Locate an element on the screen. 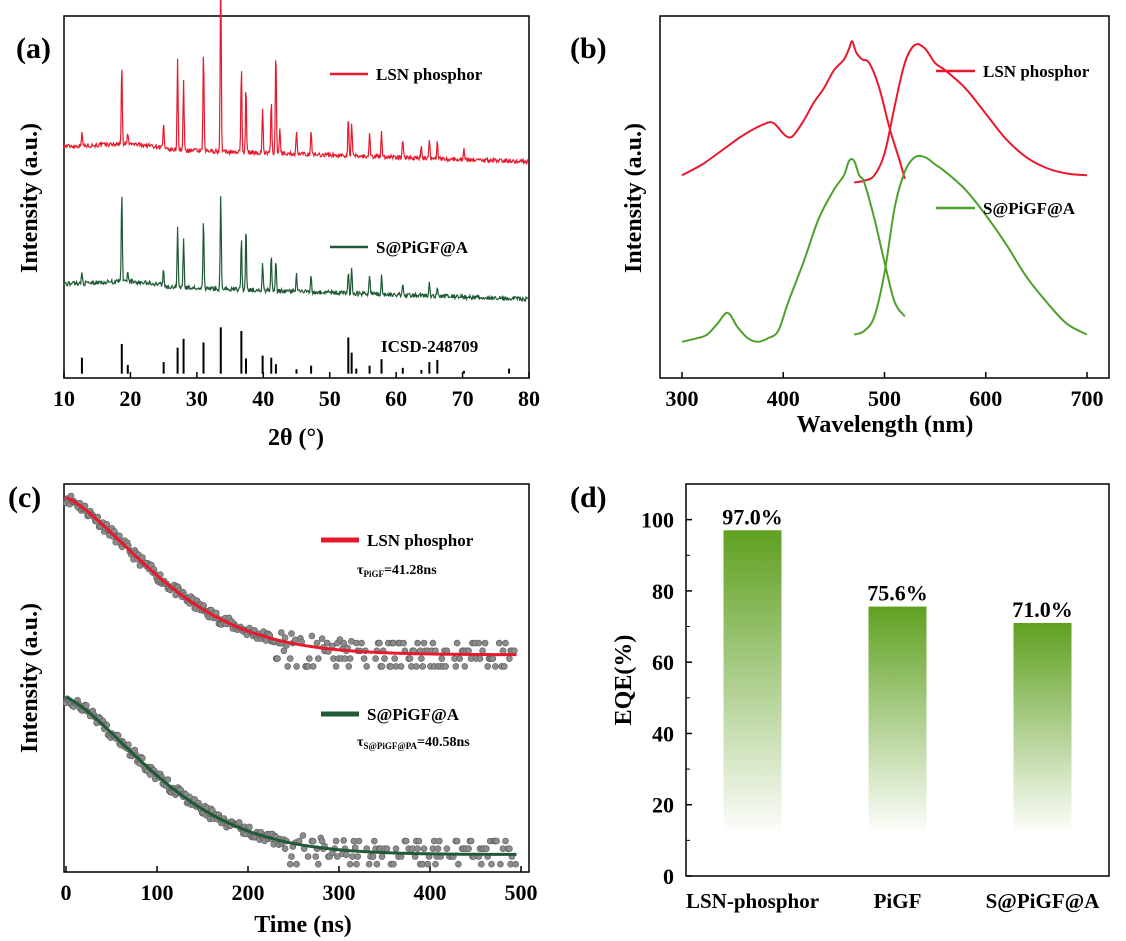  panel-c-tau-spigfa: τS@PiGF@PA=40.58ns is located at coordinates (413, 743).